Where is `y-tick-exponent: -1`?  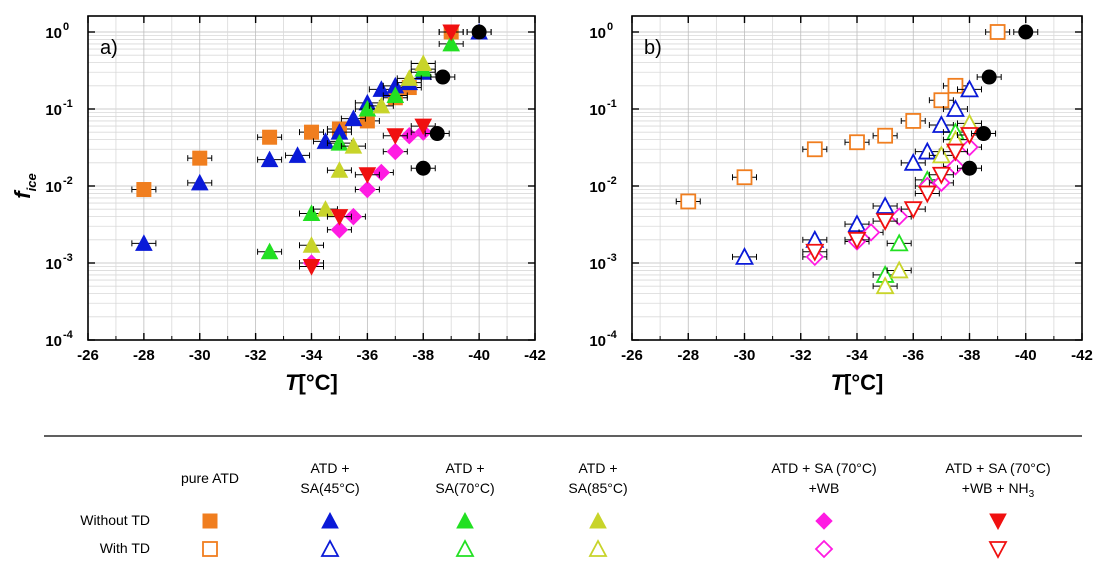 y-tick-exponent: -1 is located at coordinates (68, 104).